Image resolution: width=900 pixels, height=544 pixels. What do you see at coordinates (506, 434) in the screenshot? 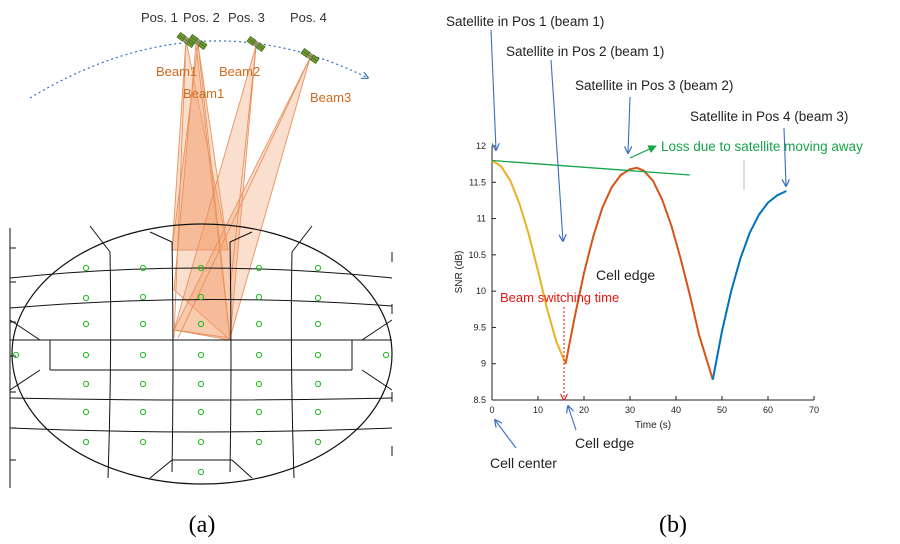
I see `arrow-cell-center` at bounding box center [506, 434].